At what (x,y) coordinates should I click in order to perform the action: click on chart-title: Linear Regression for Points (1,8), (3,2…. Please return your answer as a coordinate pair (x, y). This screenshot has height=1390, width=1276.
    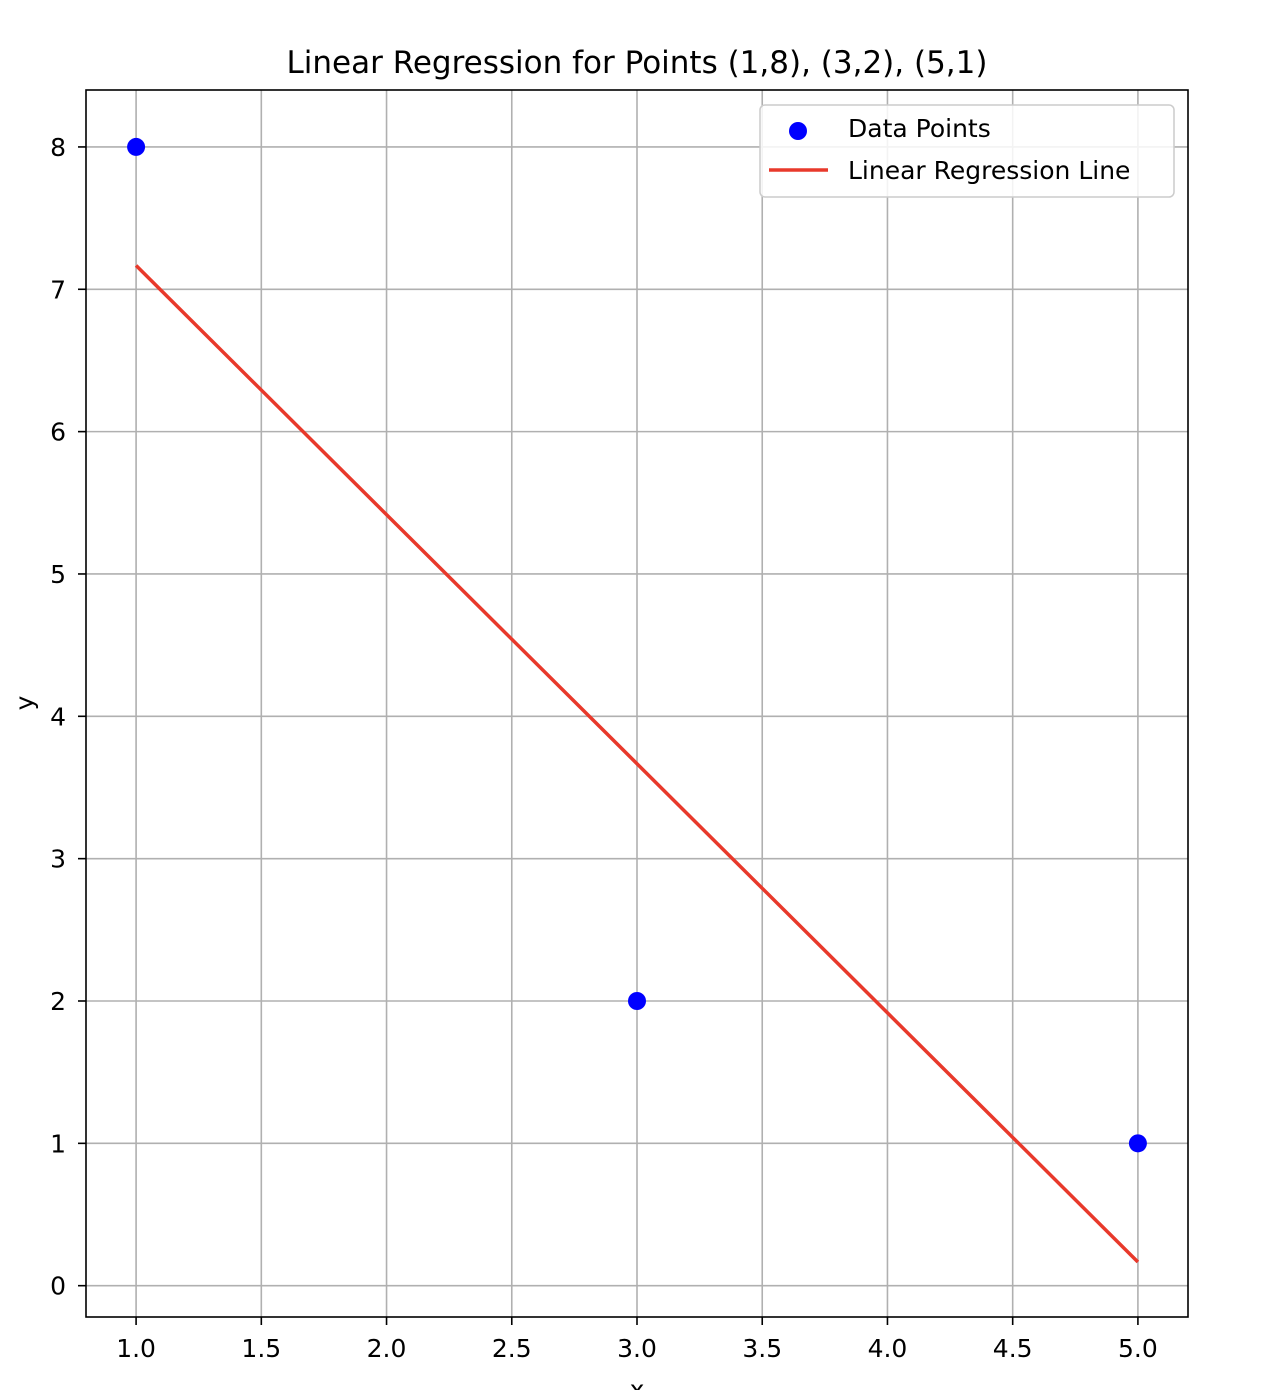
    Looking at the image, I should click on (637, 63).